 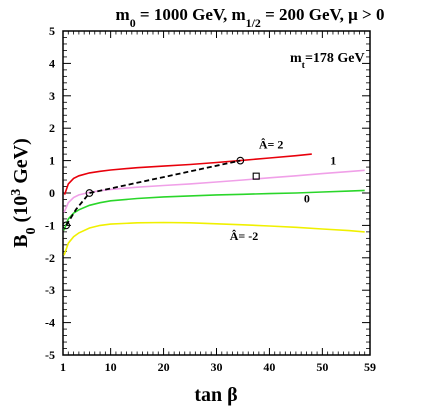 I want to click on x-tick-label: 1, so click(x=63, y=367).